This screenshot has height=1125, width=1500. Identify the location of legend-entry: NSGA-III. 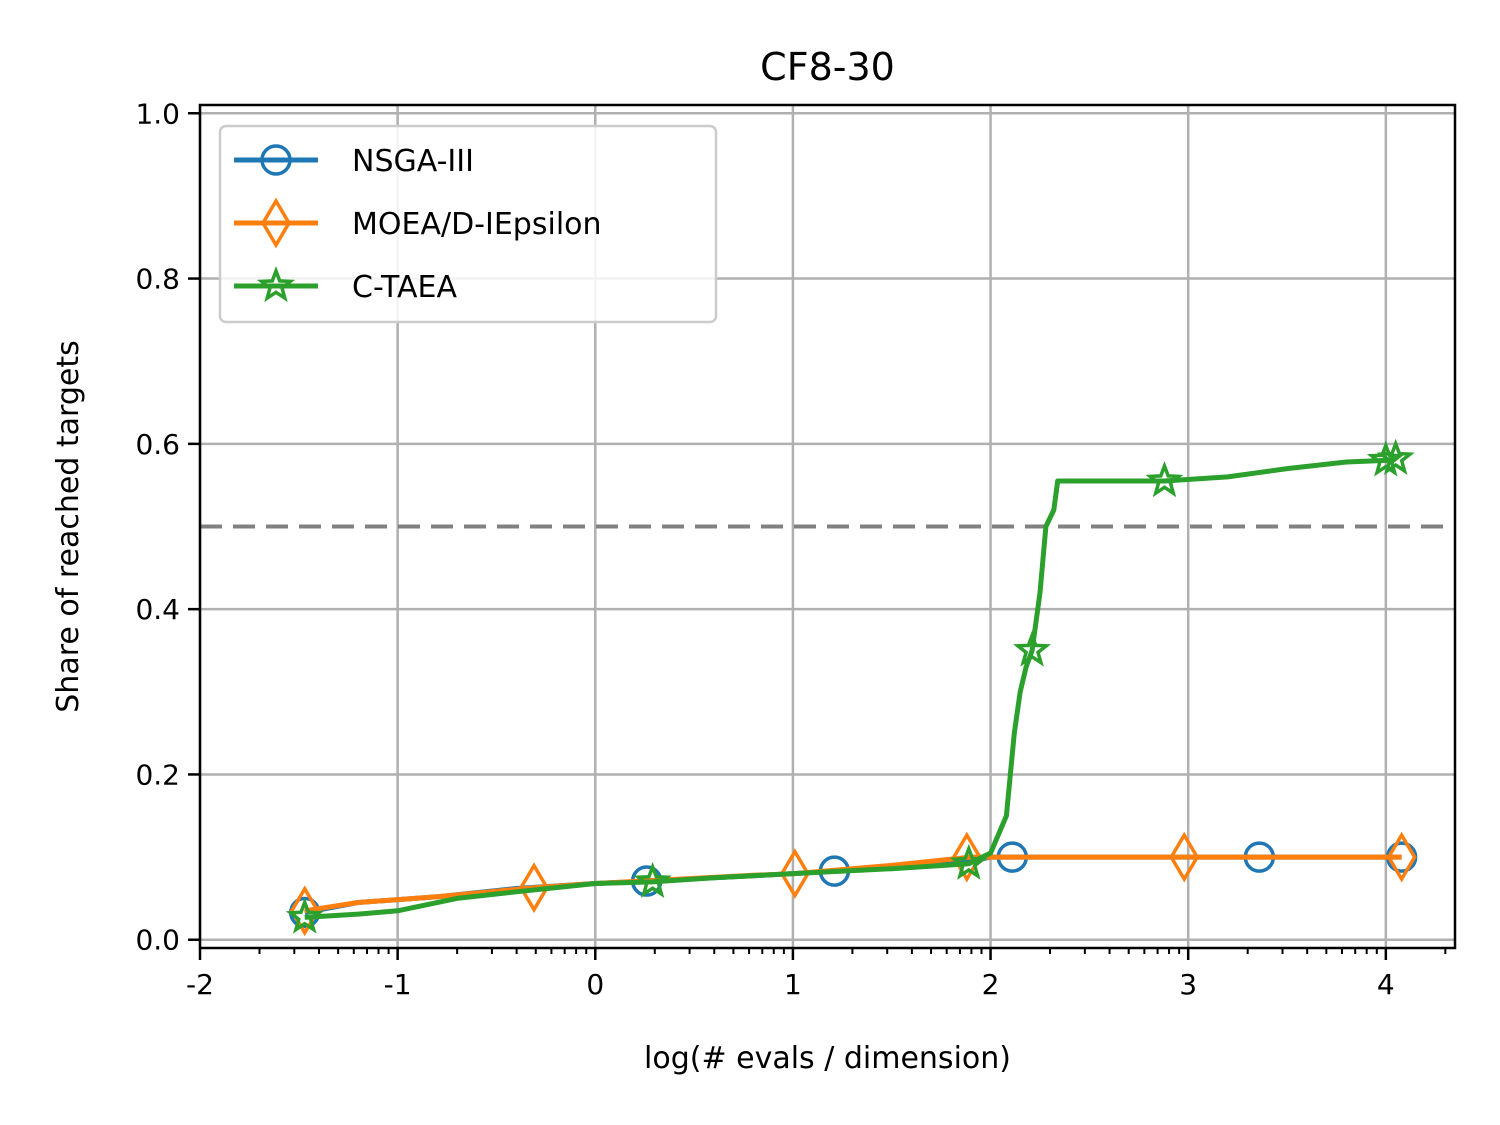
(354, 161).